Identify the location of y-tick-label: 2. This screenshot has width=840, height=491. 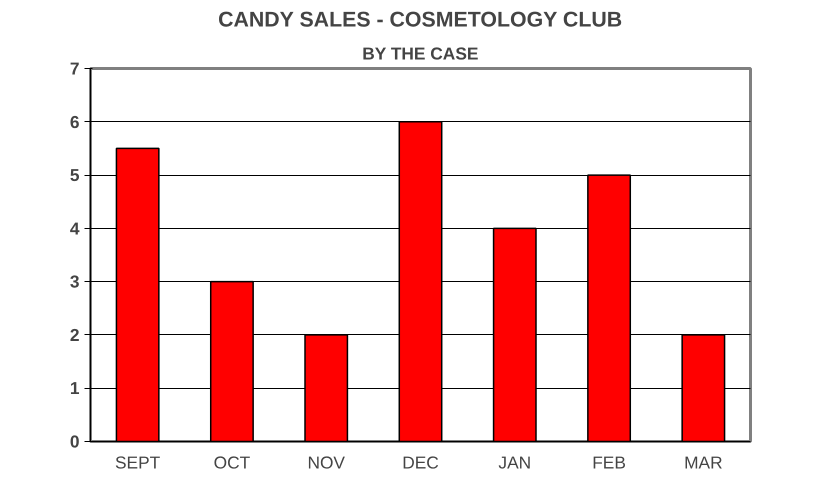
(75, 334).